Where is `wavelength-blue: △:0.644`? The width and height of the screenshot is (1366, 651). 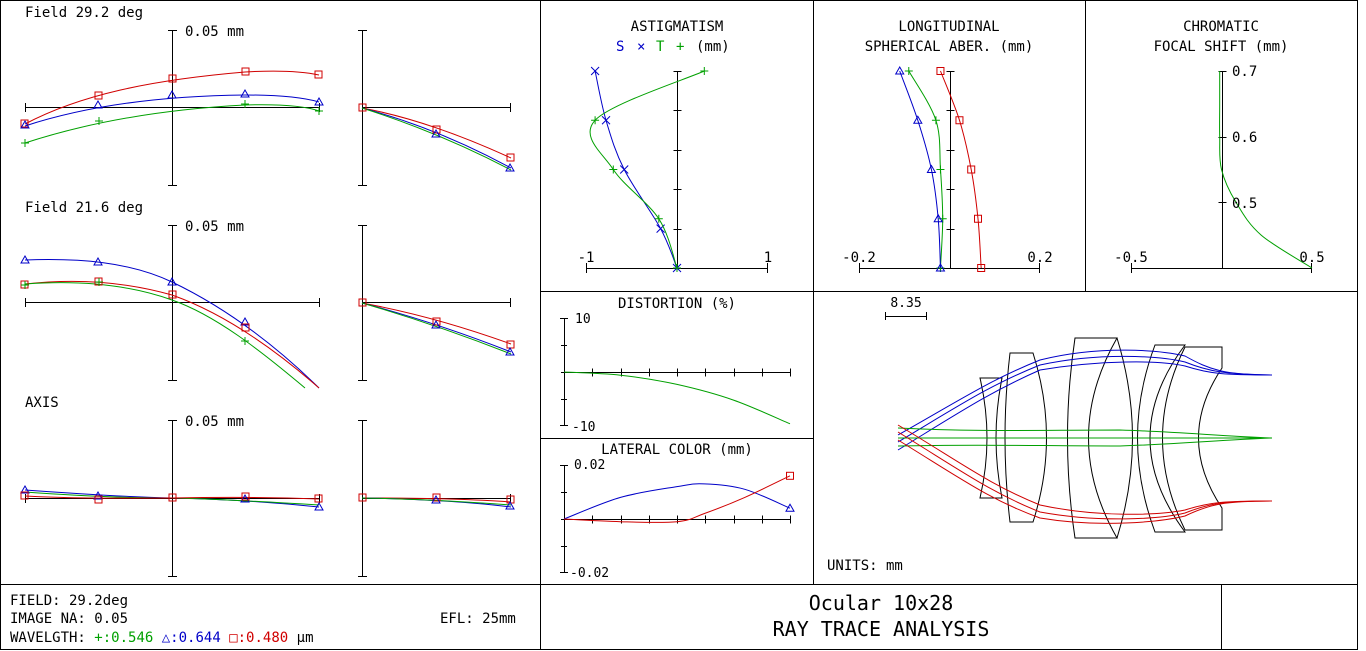
wavelength-blue: △:0.644 is located at coordinates (191, 638).